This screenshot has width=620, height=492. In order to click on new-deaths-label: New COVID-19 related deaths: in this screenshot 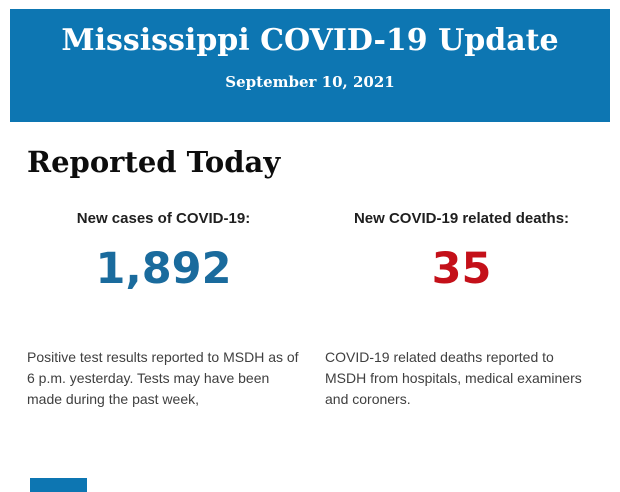, I will do `click(461, 218)`.